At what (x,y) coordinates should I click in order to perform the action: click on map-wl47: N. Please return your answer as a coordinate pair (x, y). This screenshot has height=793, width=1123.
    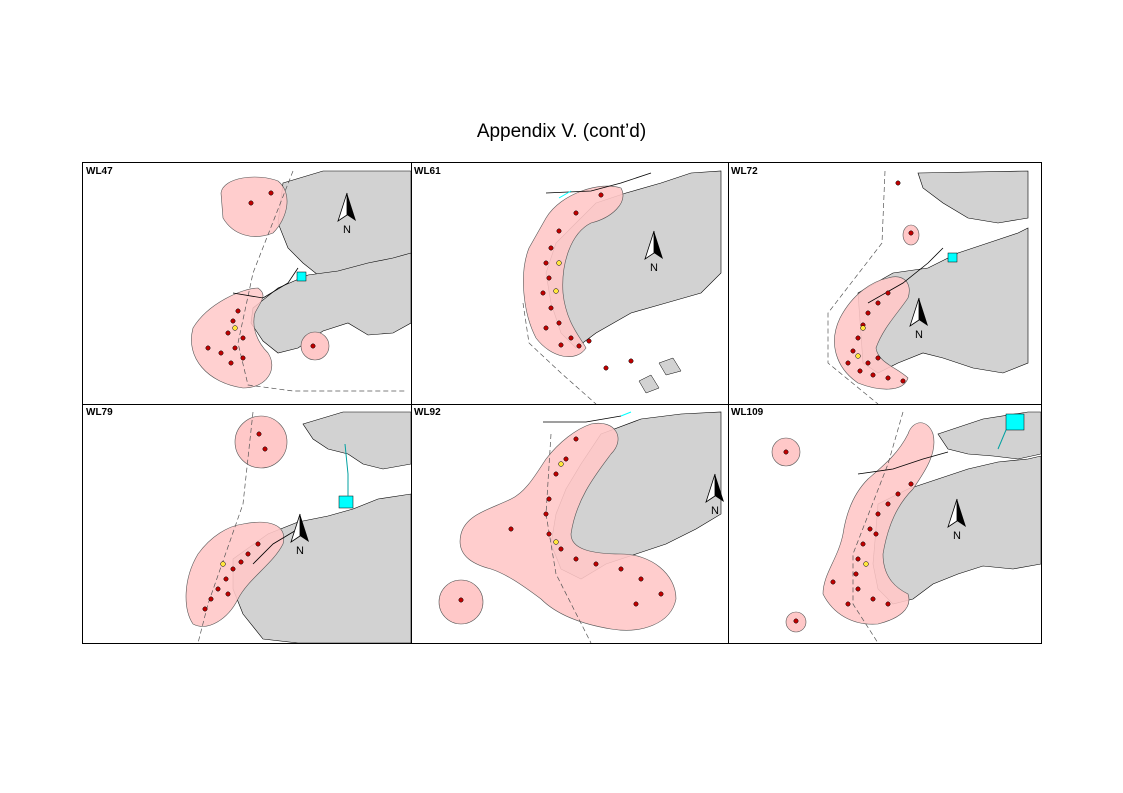
    Looking at the image, I should click on (301, 281).